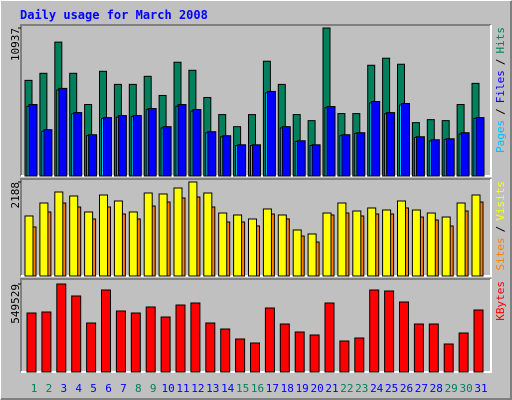  What do you see at coordinates (15, 195) in the screenshot?
I see `y-tick-label: 2188` at bounding box center [15, 195].